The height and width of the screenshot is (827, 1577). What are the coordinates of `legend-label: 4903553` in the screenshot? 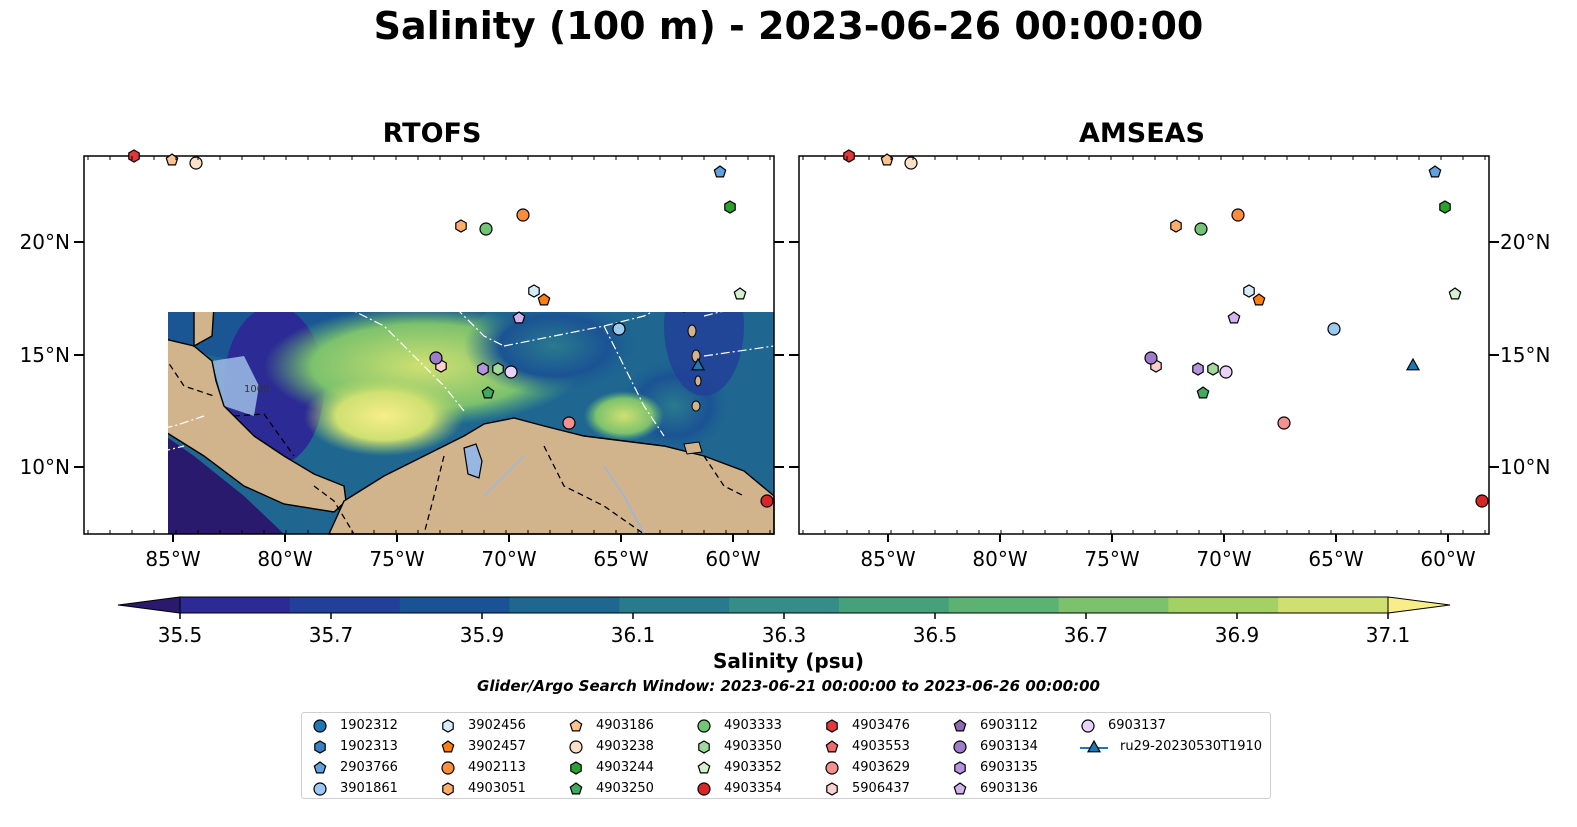 It's located at (881, 746).